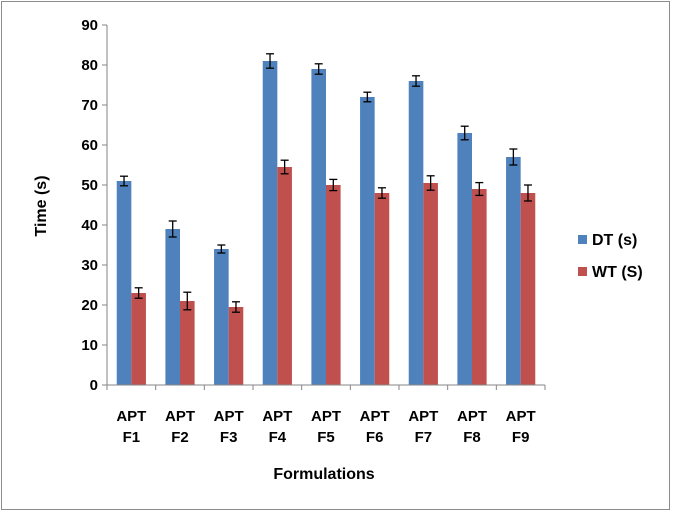 The height and width of the screenshot is (513, 673). I want to click on x-tick-label: APT F2, so click(180, 427).